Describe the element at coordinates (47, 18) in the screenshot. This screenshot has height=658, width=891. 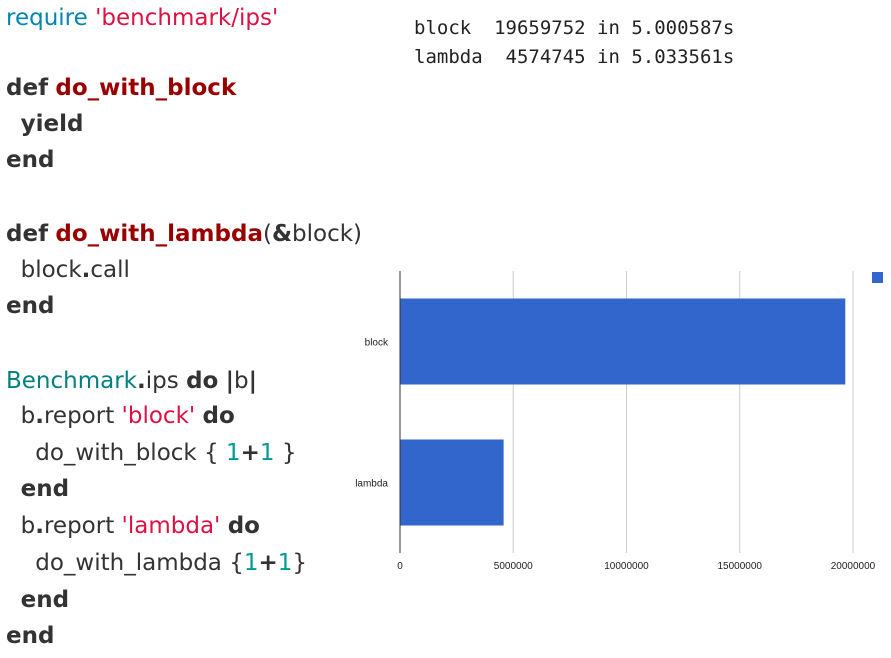
I see `code-token: require` at that location.